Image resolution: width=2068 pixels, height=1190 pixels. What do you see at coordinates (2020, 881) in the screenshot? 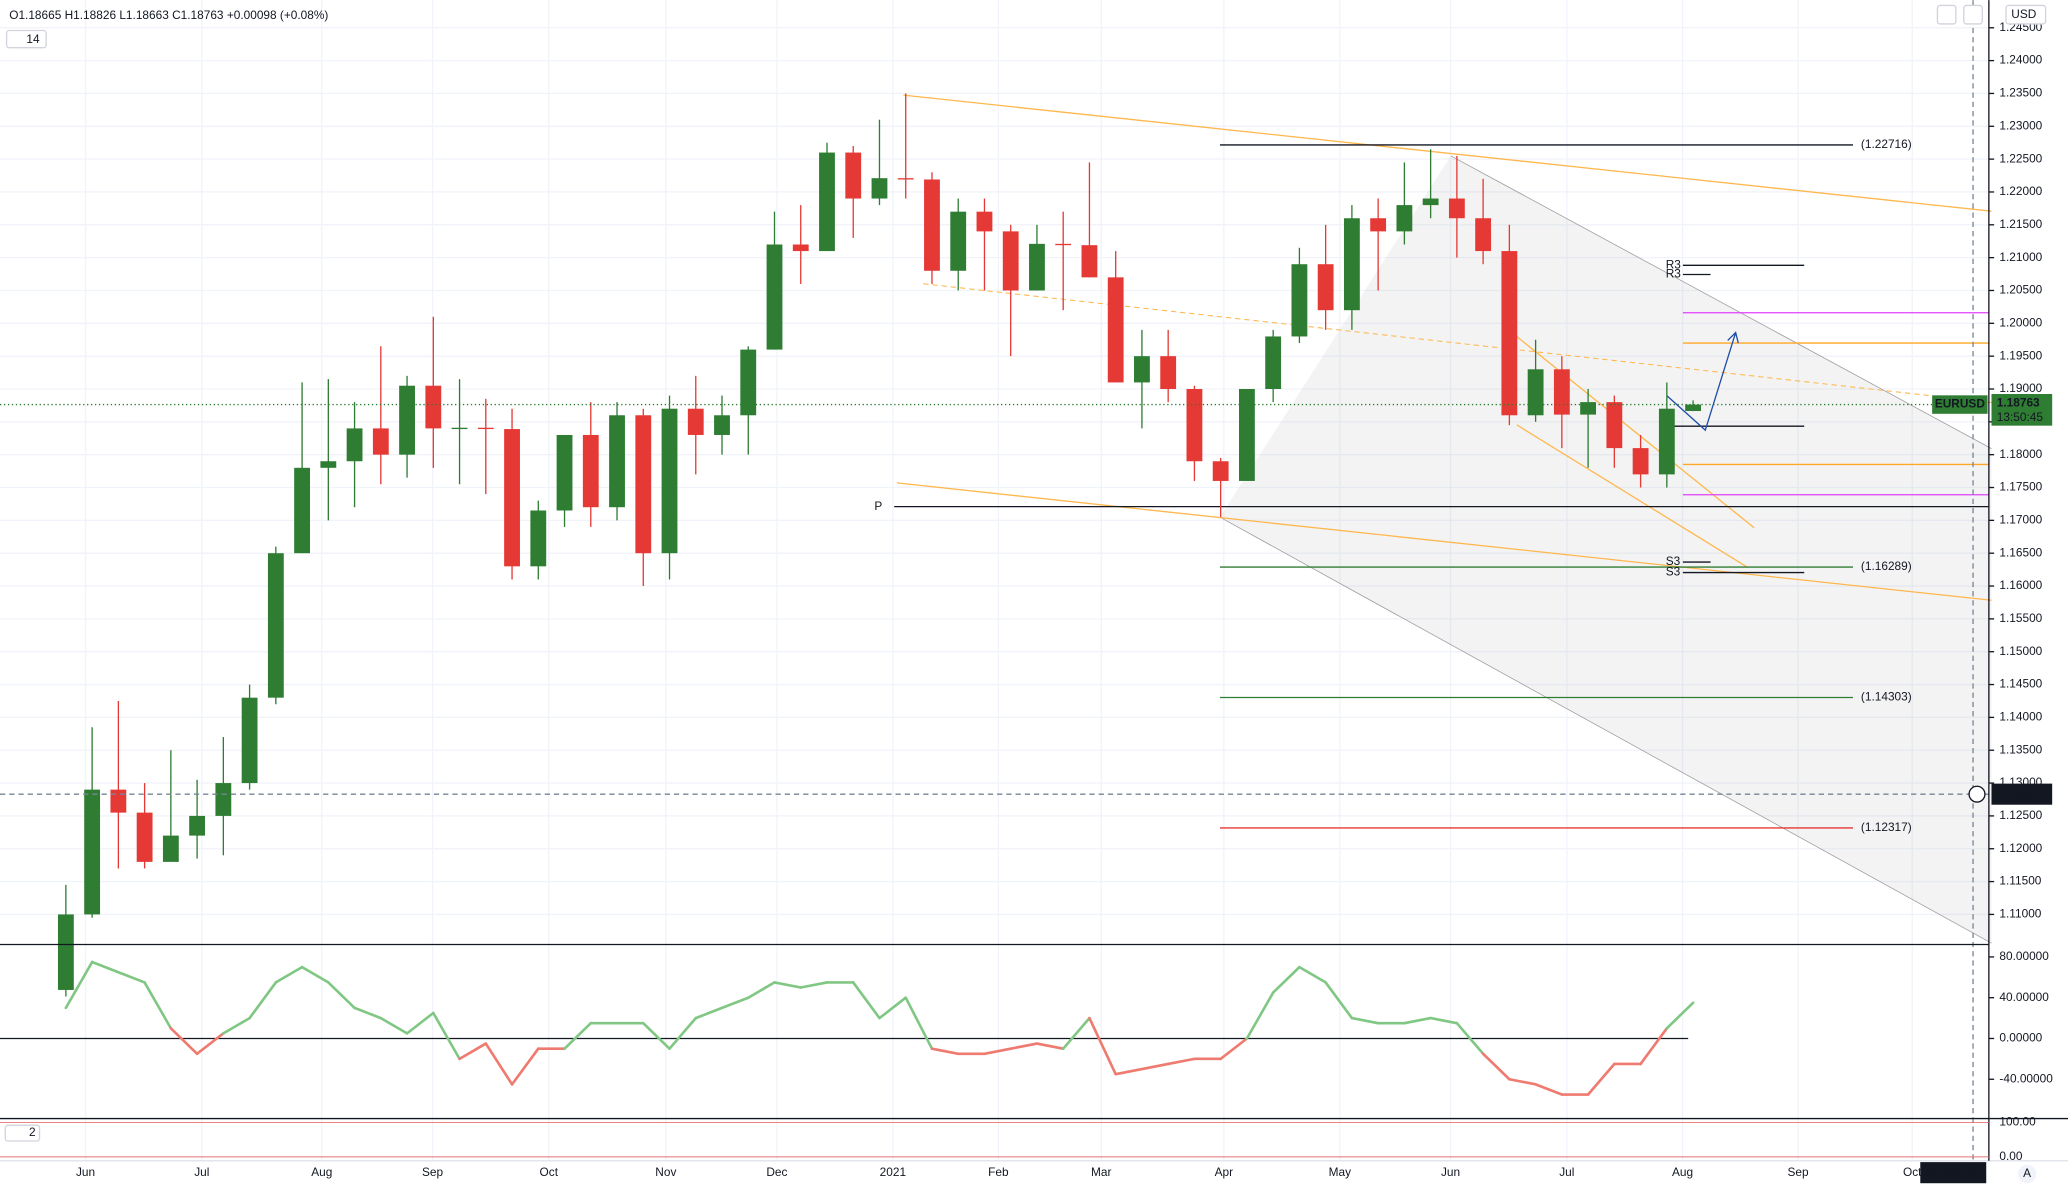
I see `y-tick-label: 1.11500` at bounding box center [2020, 881].